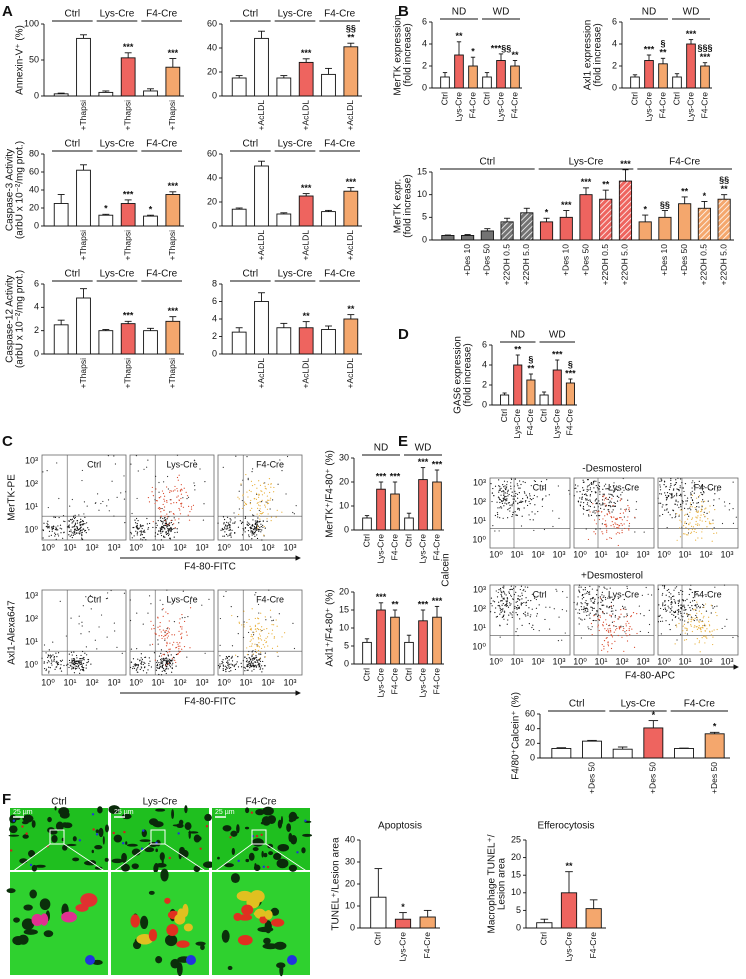 The width and height of the screenshot is (746, 979). I want to click on cell-signal, so click(278, 922).